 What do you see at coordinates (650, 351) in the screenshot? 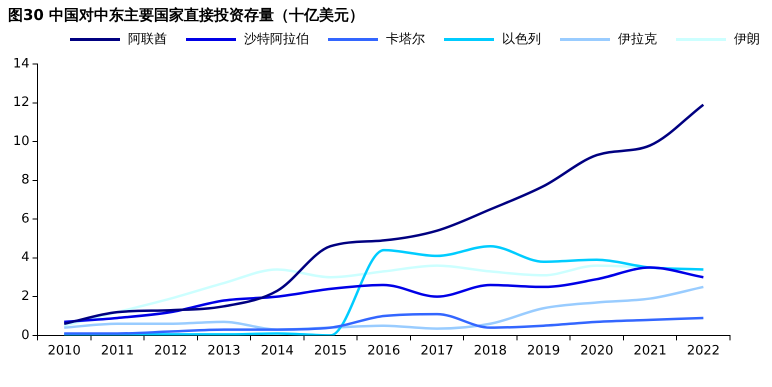
I see `x-tick-label: 2021` at bounding box center [650, 351].